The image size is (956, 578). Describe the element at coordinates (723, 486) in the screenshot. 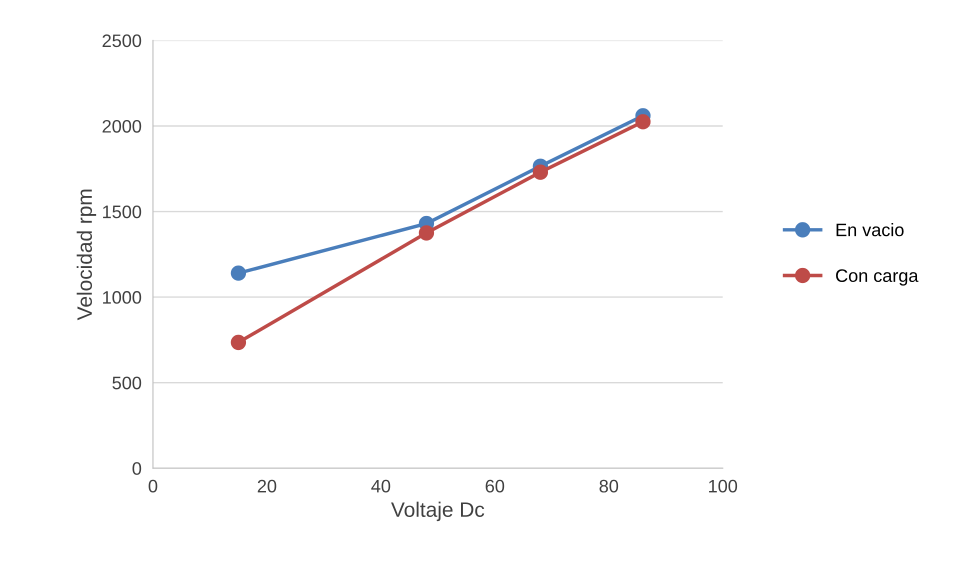

I see `x-tick-label: 100` at that location.